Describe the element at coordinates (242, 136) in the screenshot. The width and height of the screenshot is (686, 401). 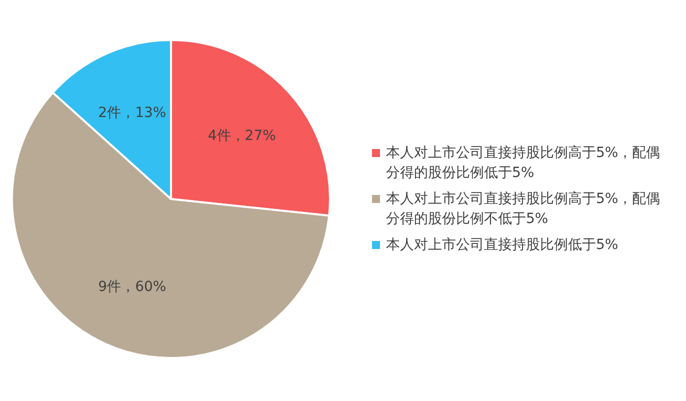
I see `data-label: 4件，27%` at that location.